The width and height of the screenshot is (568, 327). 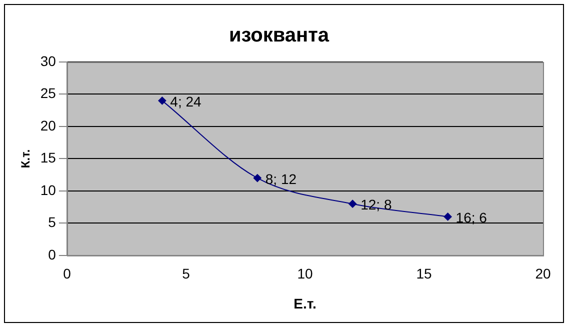 I want to click on y-tick-label: 10, so click(x=48, y=190).